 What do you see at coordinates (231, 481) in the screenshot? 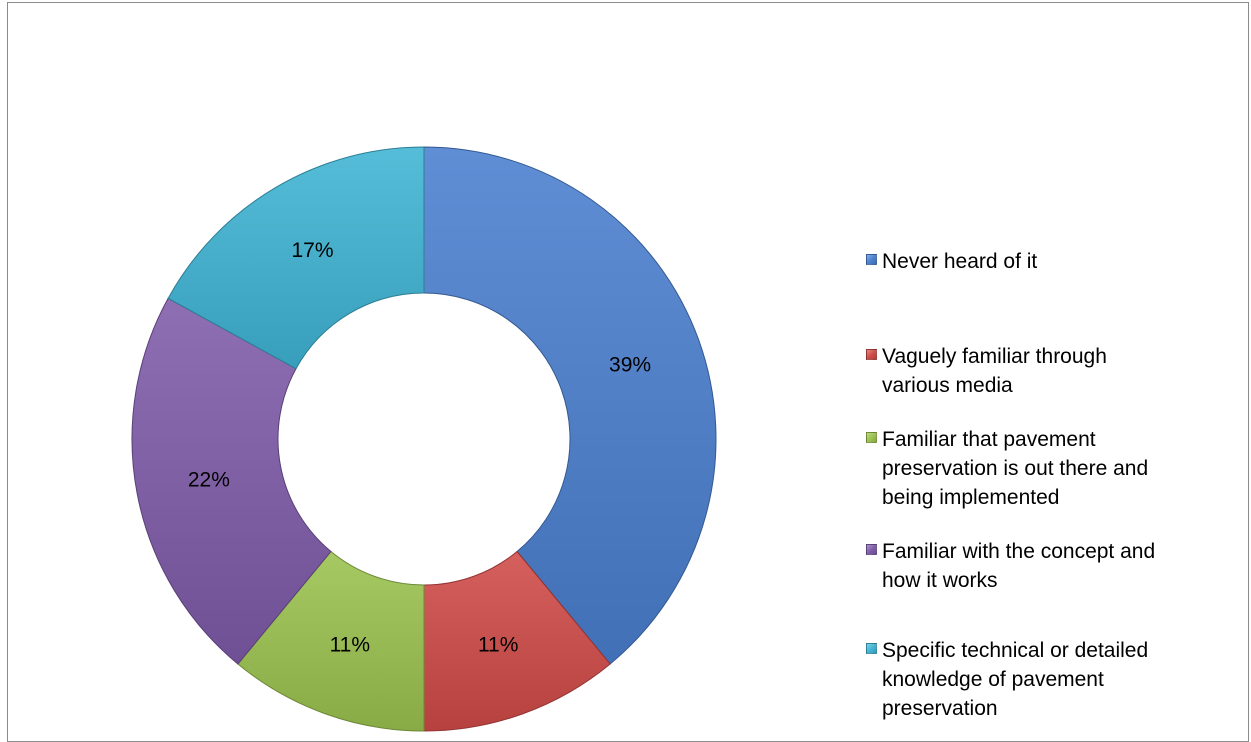
I see `slice-familiar-concept` at bounding box center [231, 481].